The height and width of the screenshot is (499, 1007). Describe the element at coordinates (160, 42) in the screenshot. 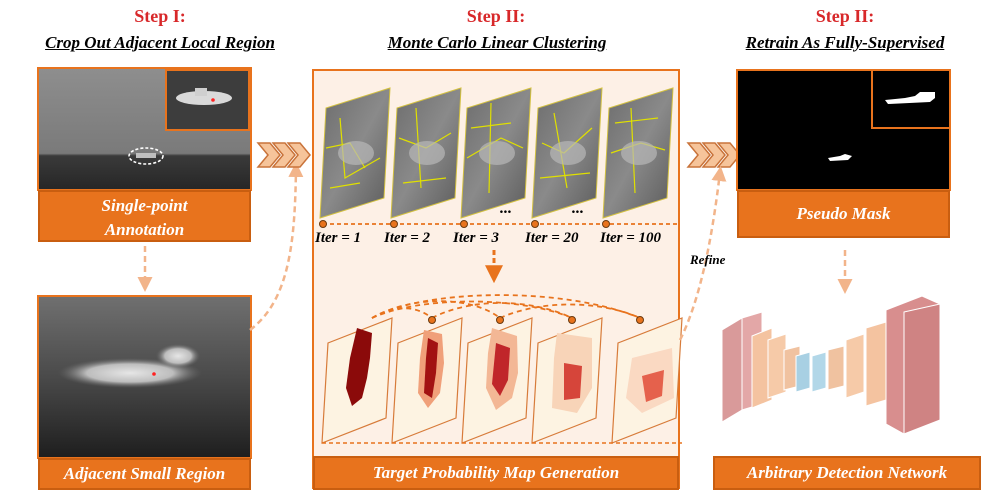

I see `step1-title: Crop Out Adjacent Local Region` at that location.